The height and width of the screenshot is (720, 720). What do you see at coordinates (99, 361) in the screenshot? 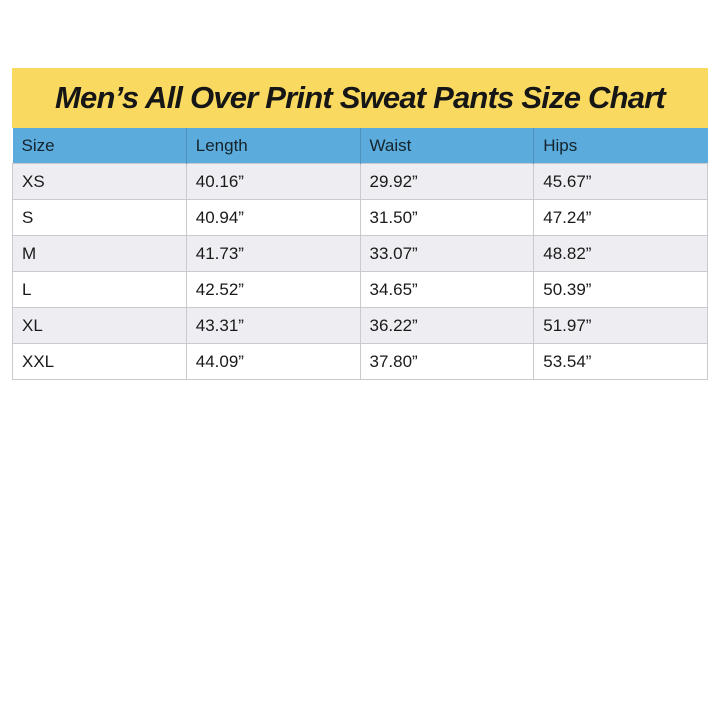
I see `cell-size: XXL` at bounding box center [99, 361].